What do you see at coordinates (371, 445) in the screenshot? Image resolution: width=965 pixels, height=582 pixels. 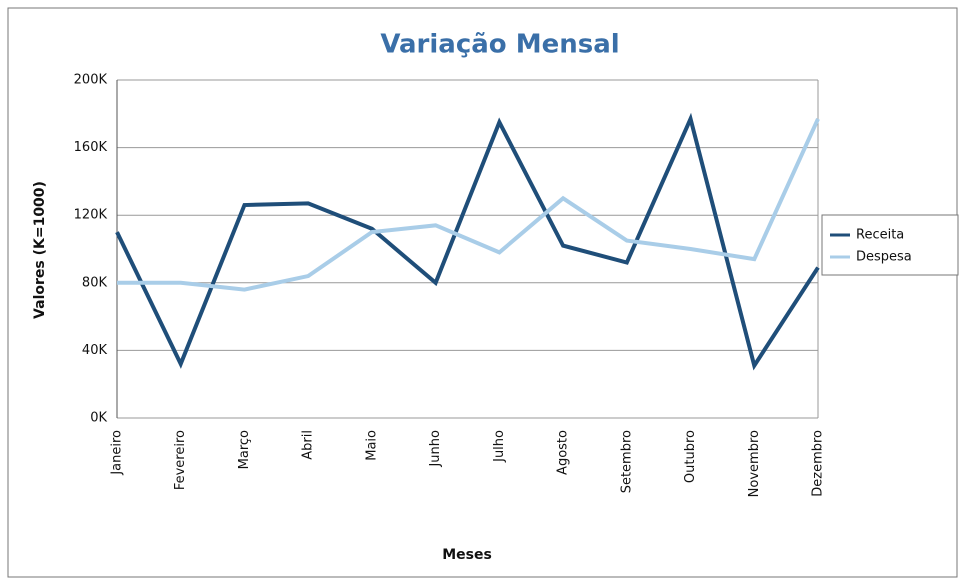 I see `x-tick-label: Maio` at bounding box center [371, 445].